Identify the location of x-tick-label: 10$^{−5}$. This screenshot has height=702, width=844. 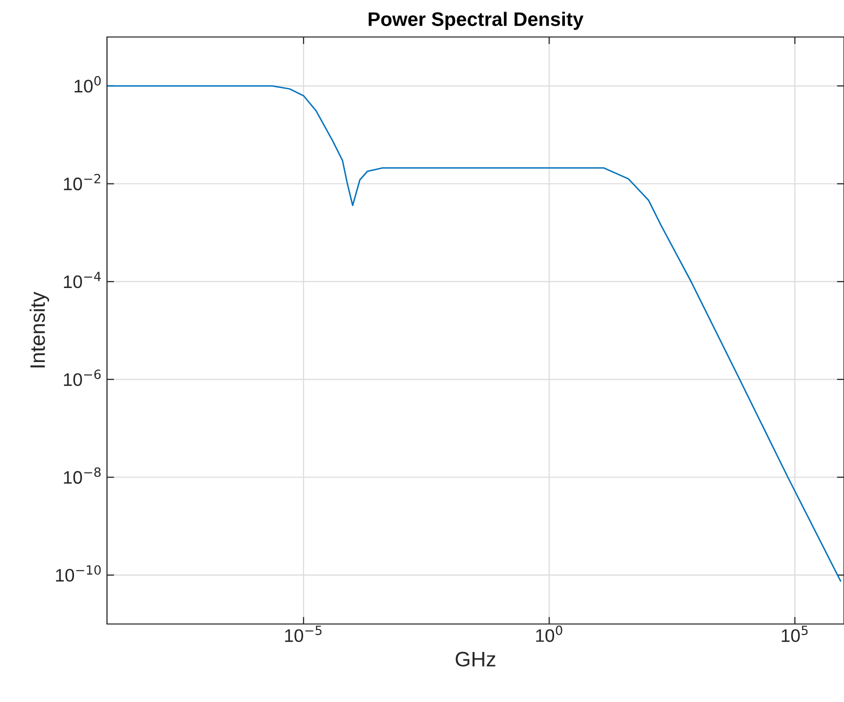
(303, 634).